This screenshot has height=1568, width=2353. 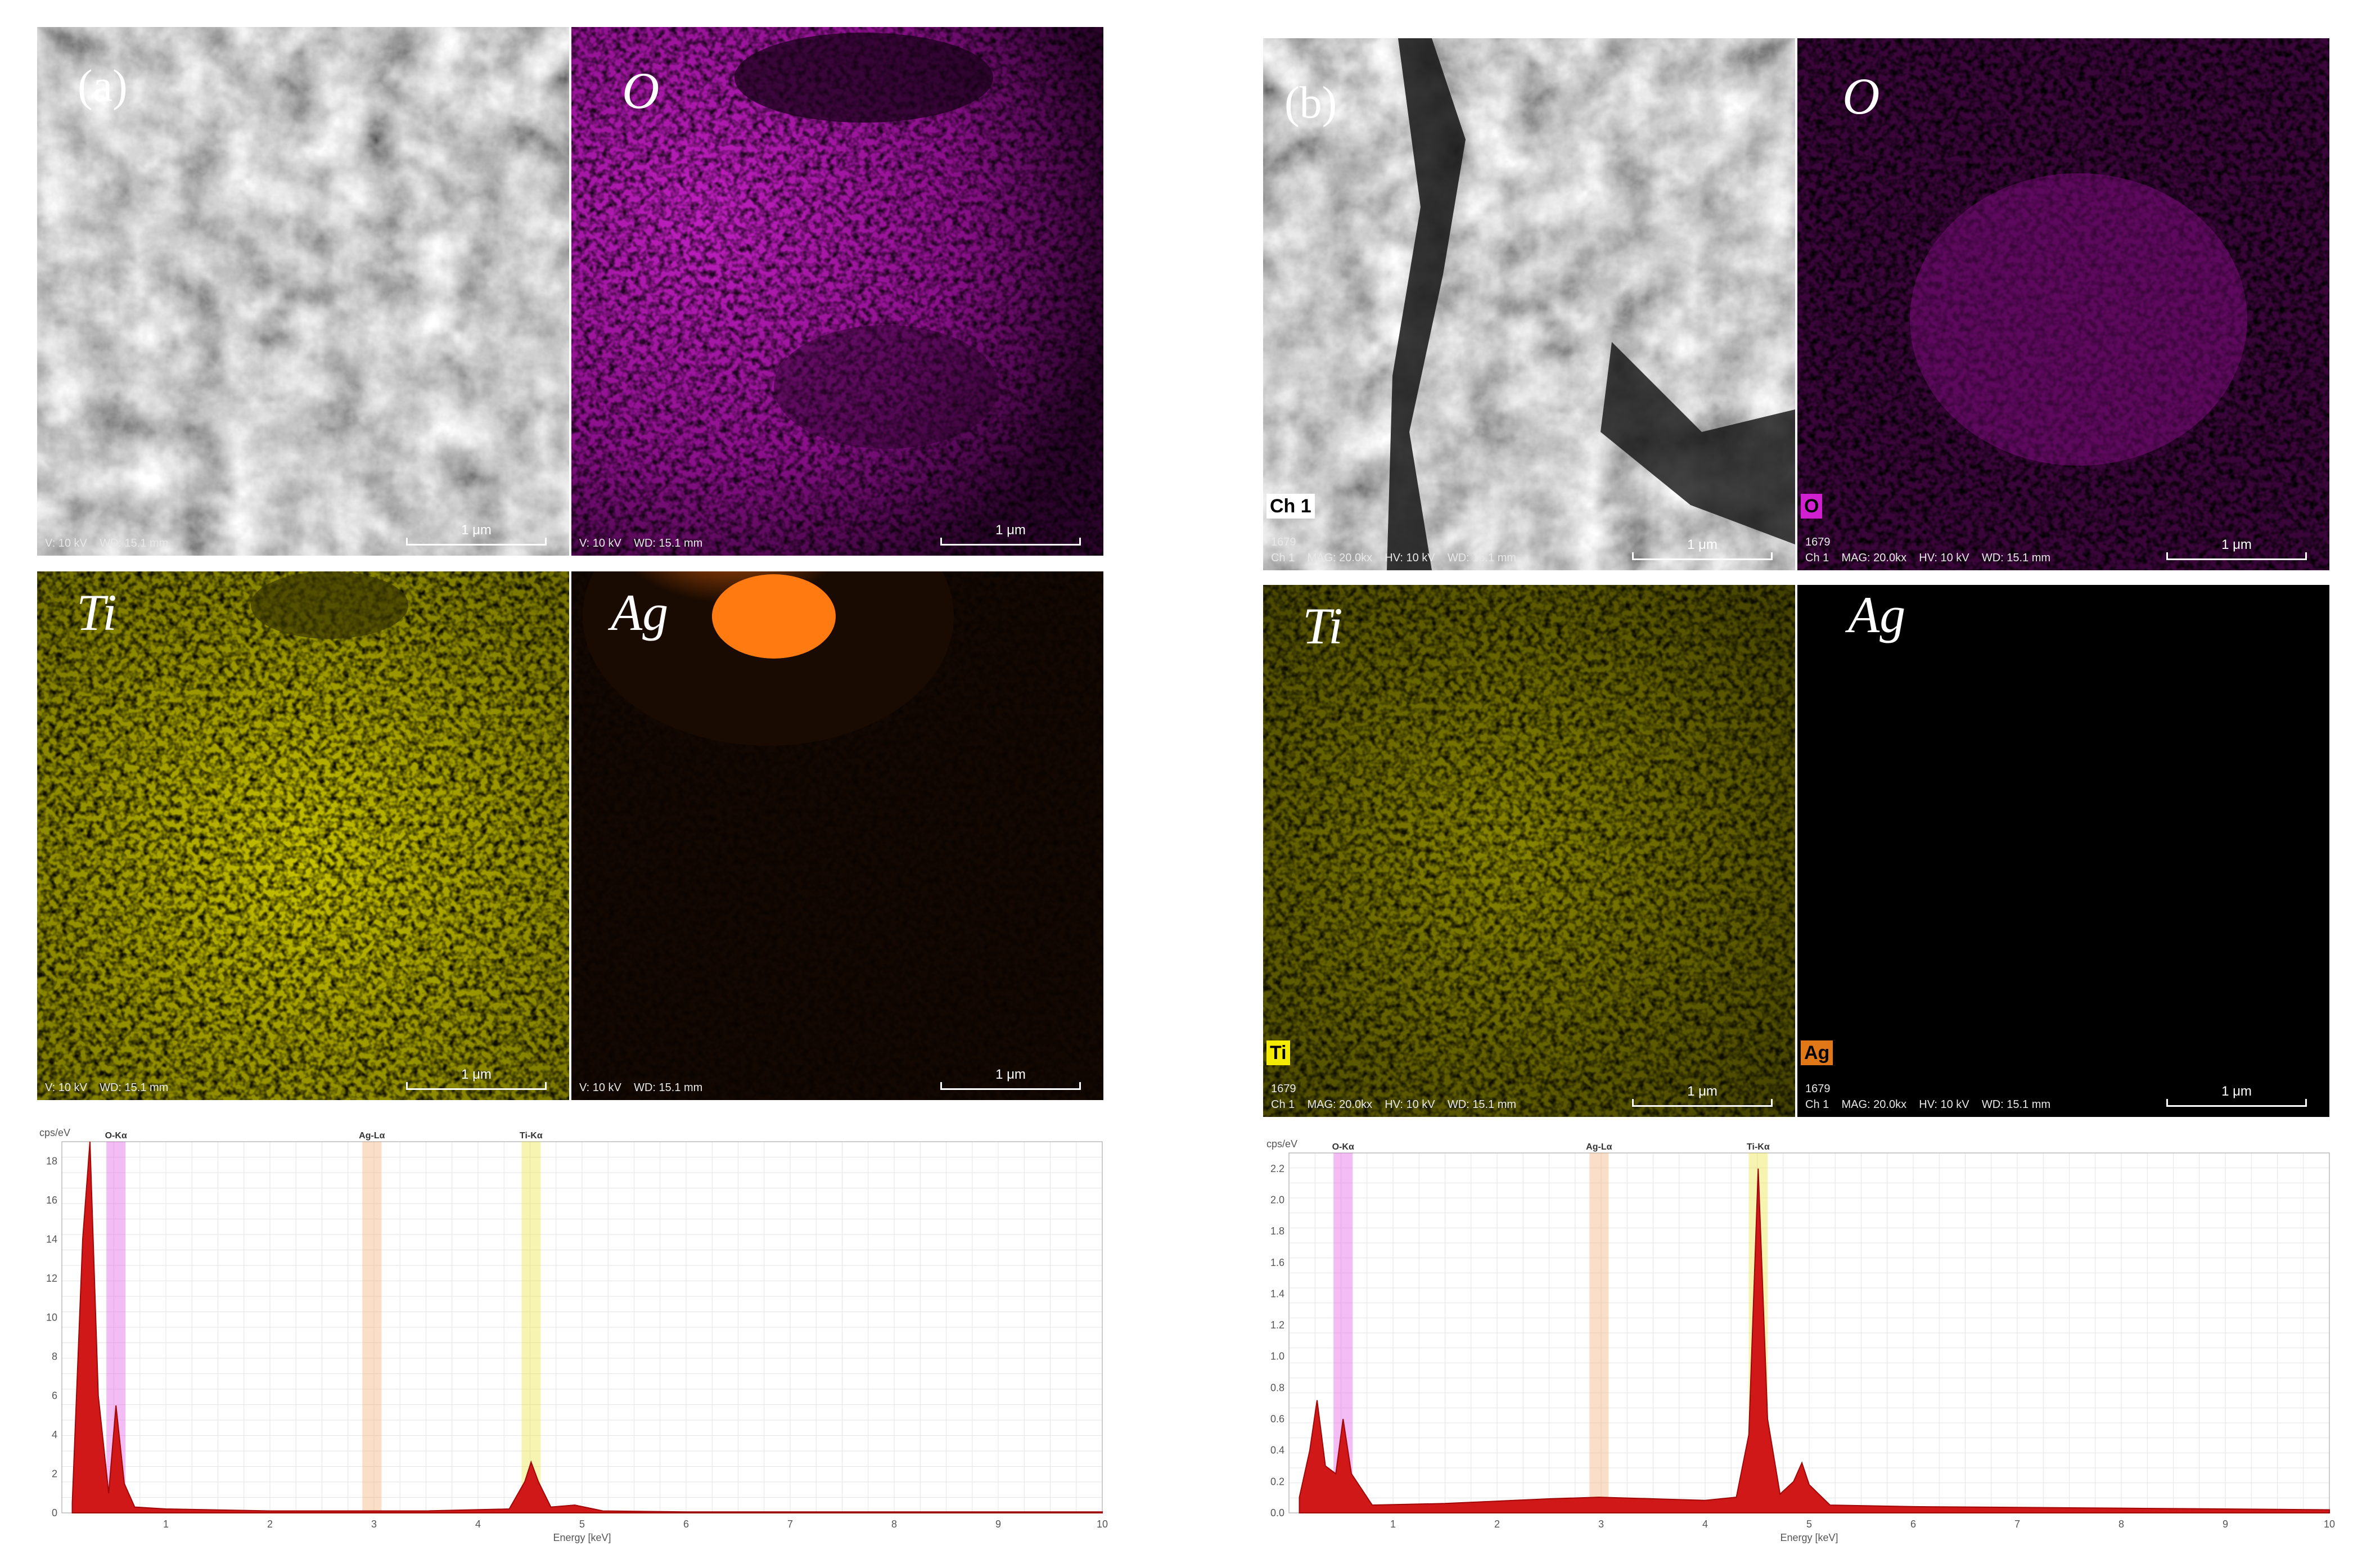 I want to click on y-tick-label: 6, so click(x=54, y=1396).